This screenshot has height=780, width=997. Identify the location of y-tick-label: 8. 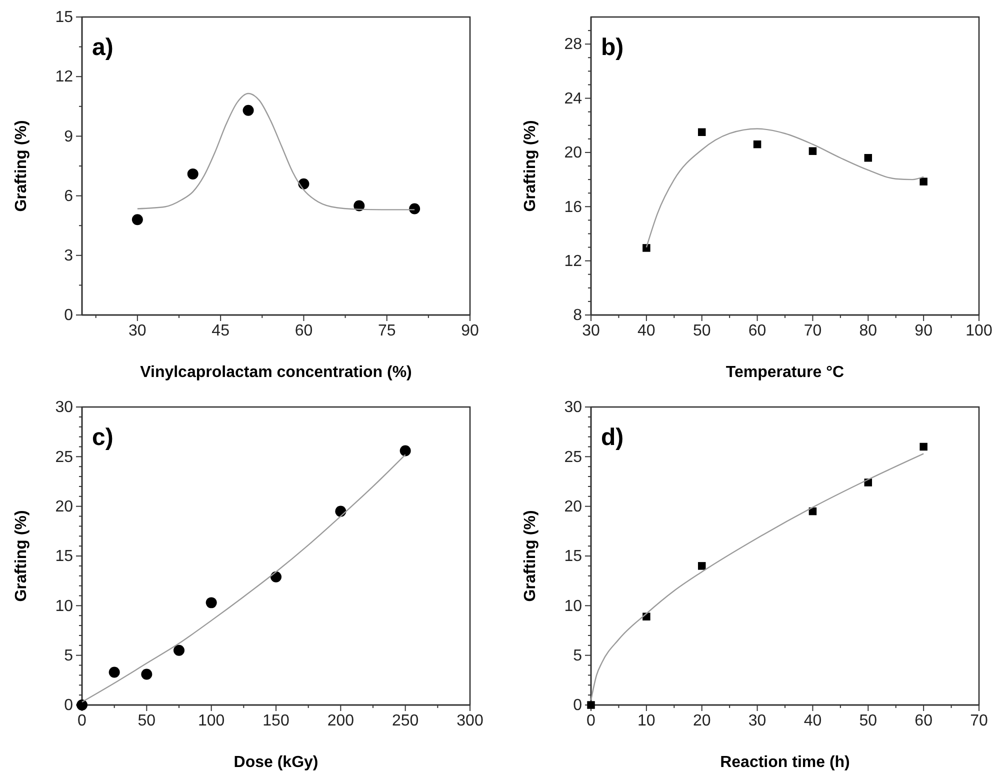
(577, 315).